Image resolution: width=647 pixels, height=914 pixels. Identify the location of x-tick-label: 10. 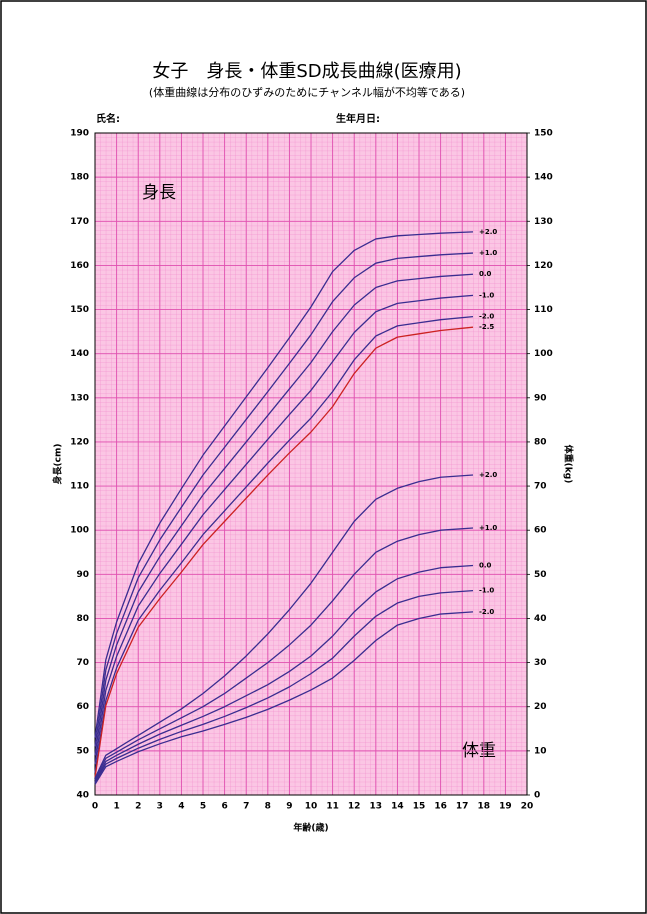
(311, 807).